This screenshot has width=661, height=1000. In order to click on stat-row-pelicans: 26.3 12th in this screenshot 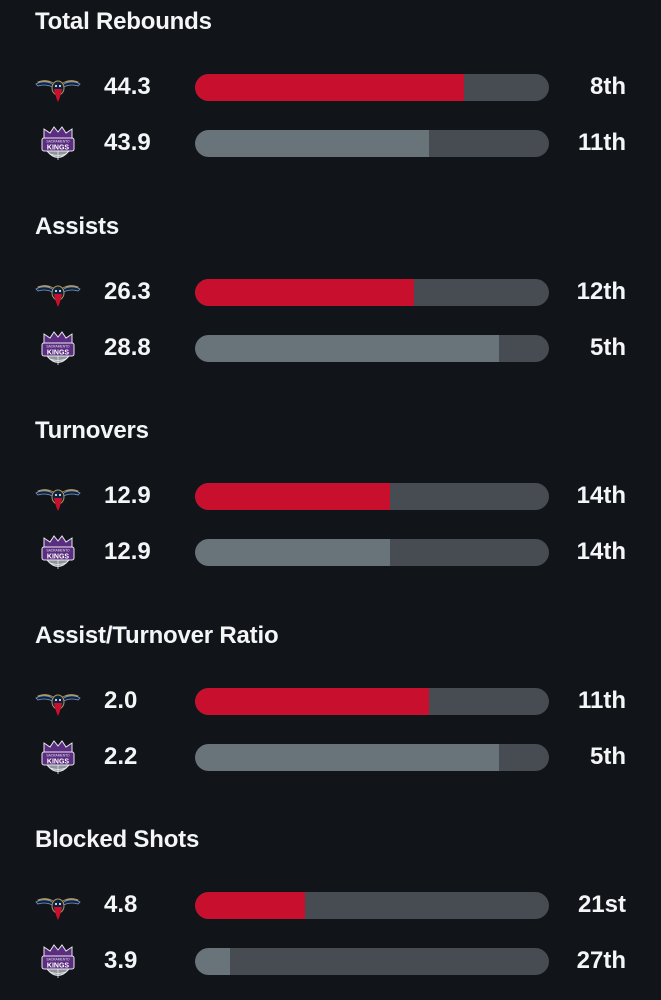, I will do `click(330, 293)`.